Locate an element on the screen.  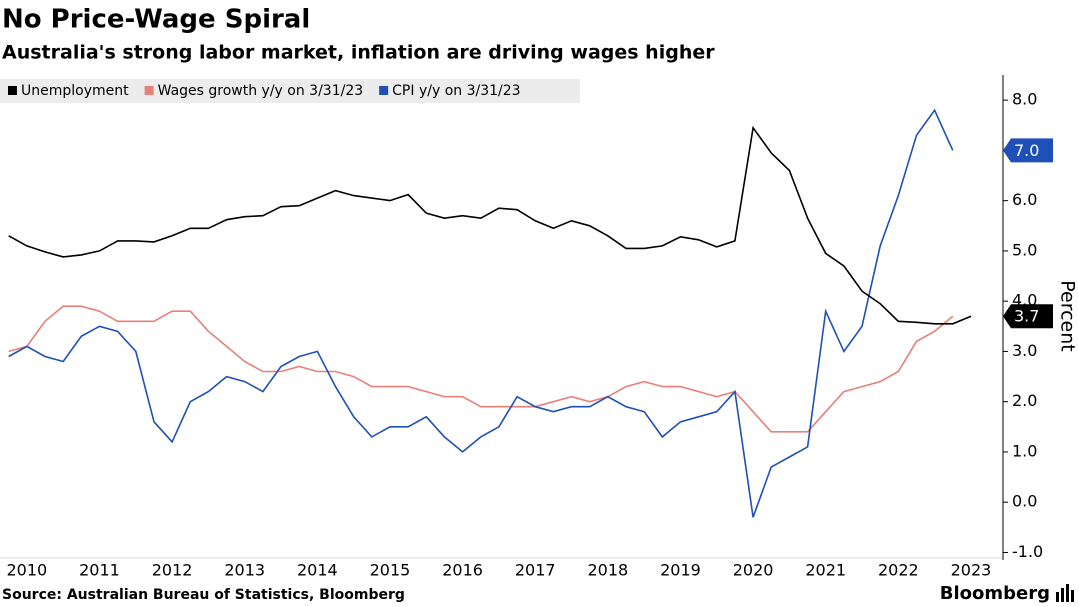
logo: Bloomberg is located at coordinates (995, 593).